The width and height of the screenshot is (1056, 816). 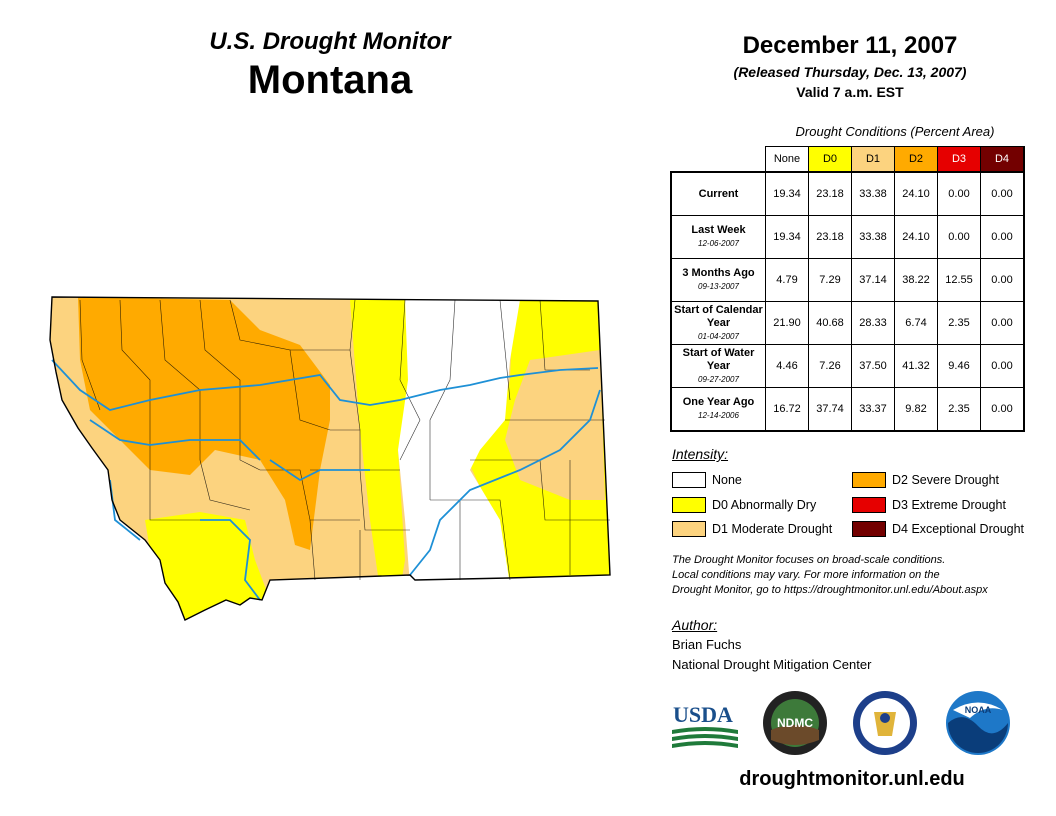 I want to click on col-d3: D3, so click(x=959, y=159).